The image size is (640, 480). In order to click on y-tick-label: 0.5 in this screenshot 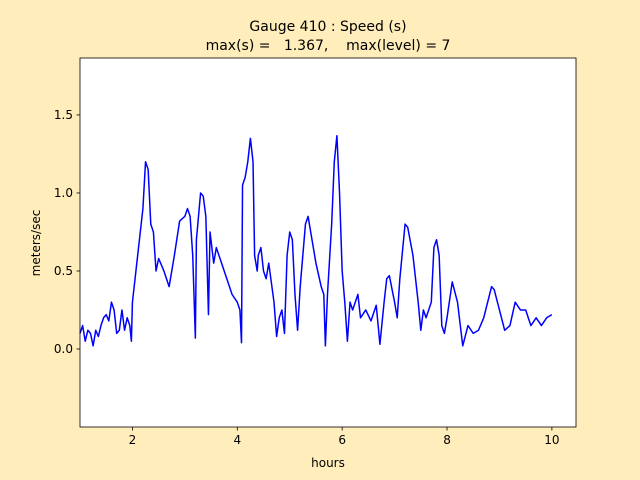, I will do `click(63, 271)`.